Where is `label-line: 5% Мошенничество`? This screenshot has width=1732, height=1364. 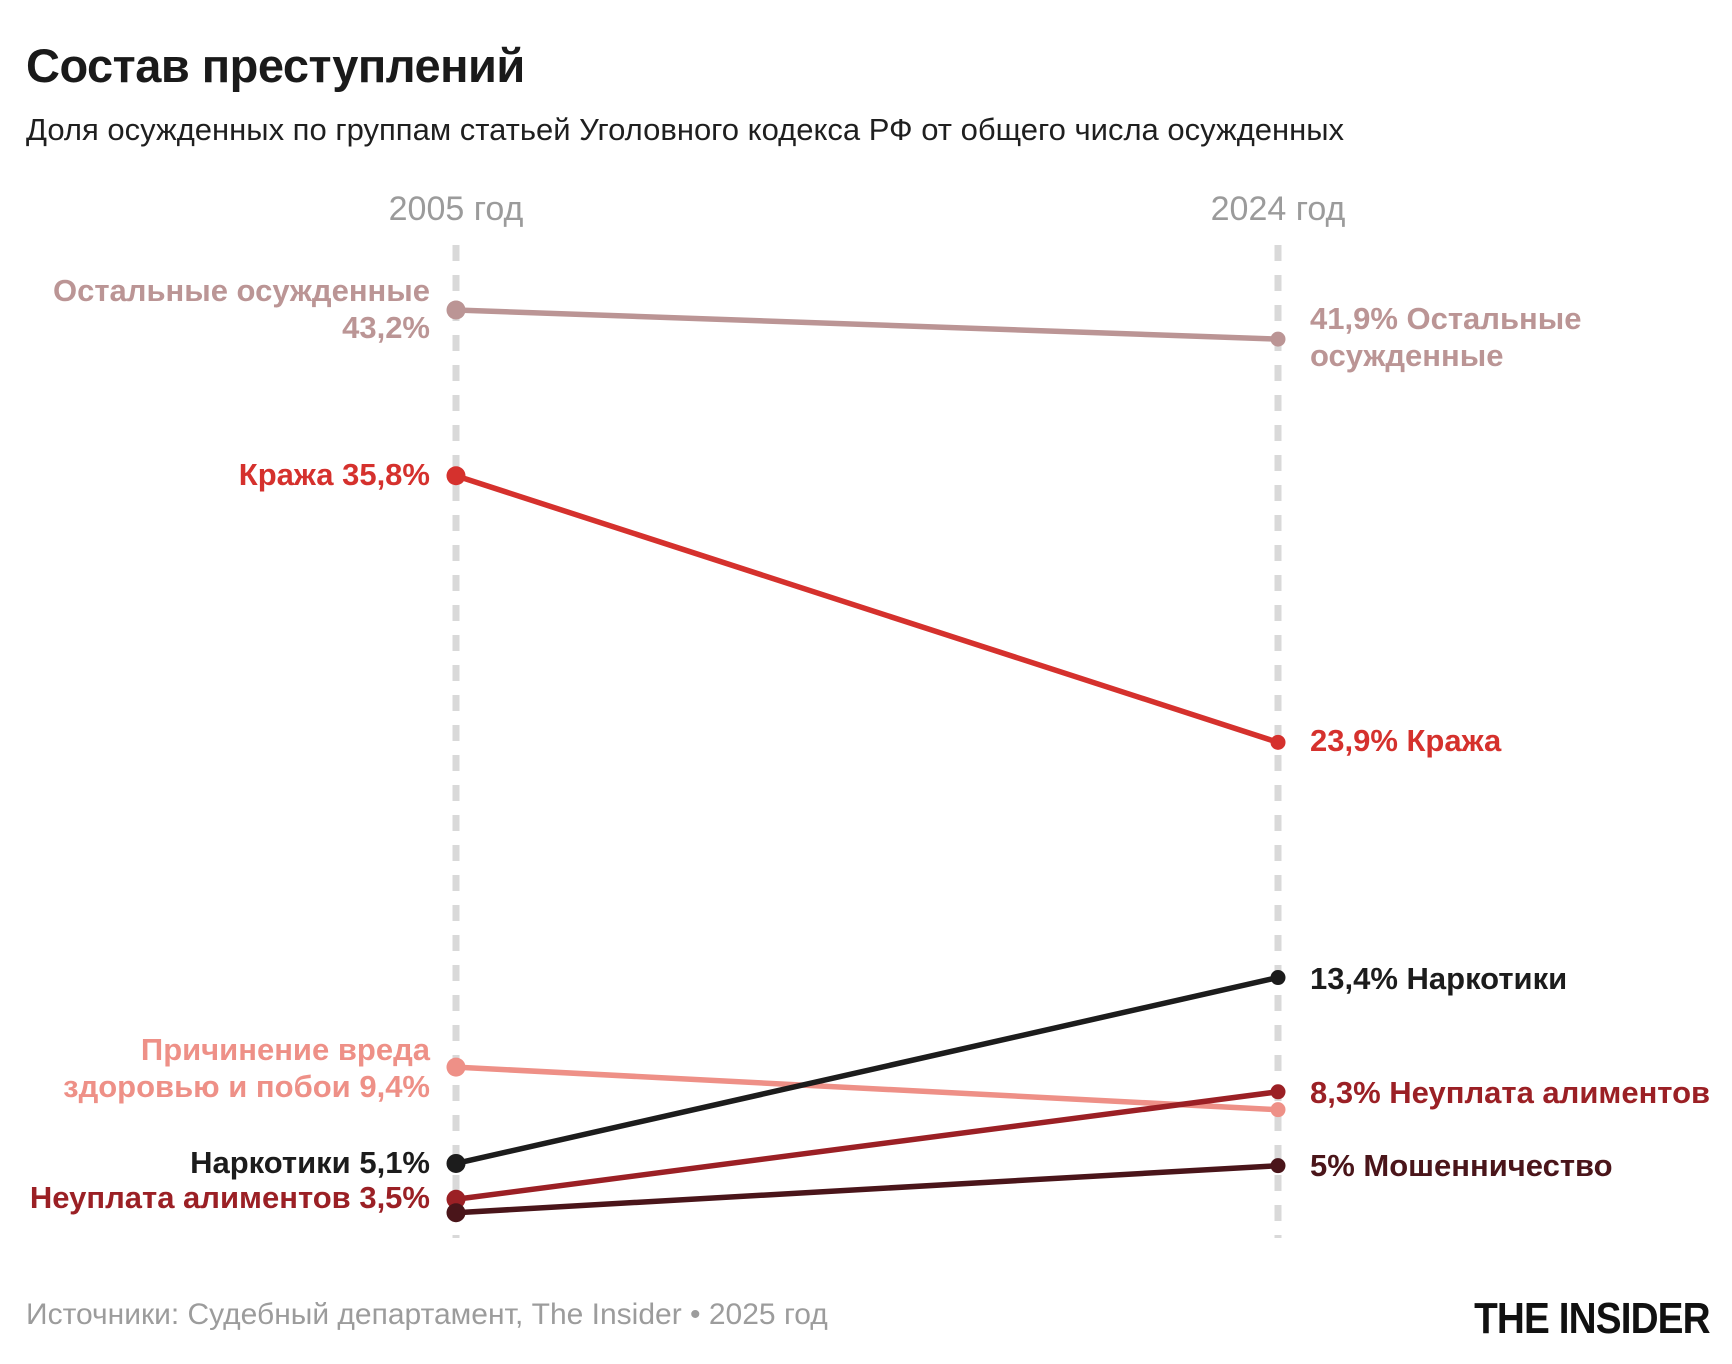 label-line: 5% Мошенничество is located at coordinates (1461, 1165).